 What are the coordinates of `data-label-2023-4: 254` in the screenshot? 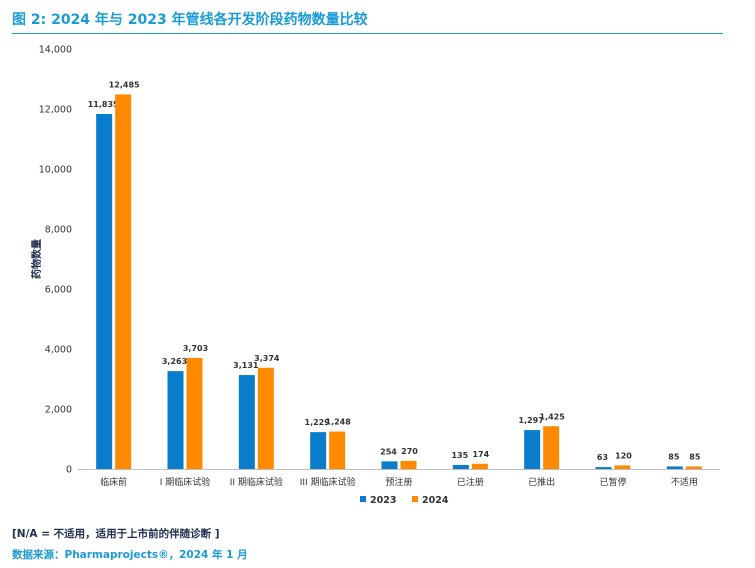 It's located at (388, 451).